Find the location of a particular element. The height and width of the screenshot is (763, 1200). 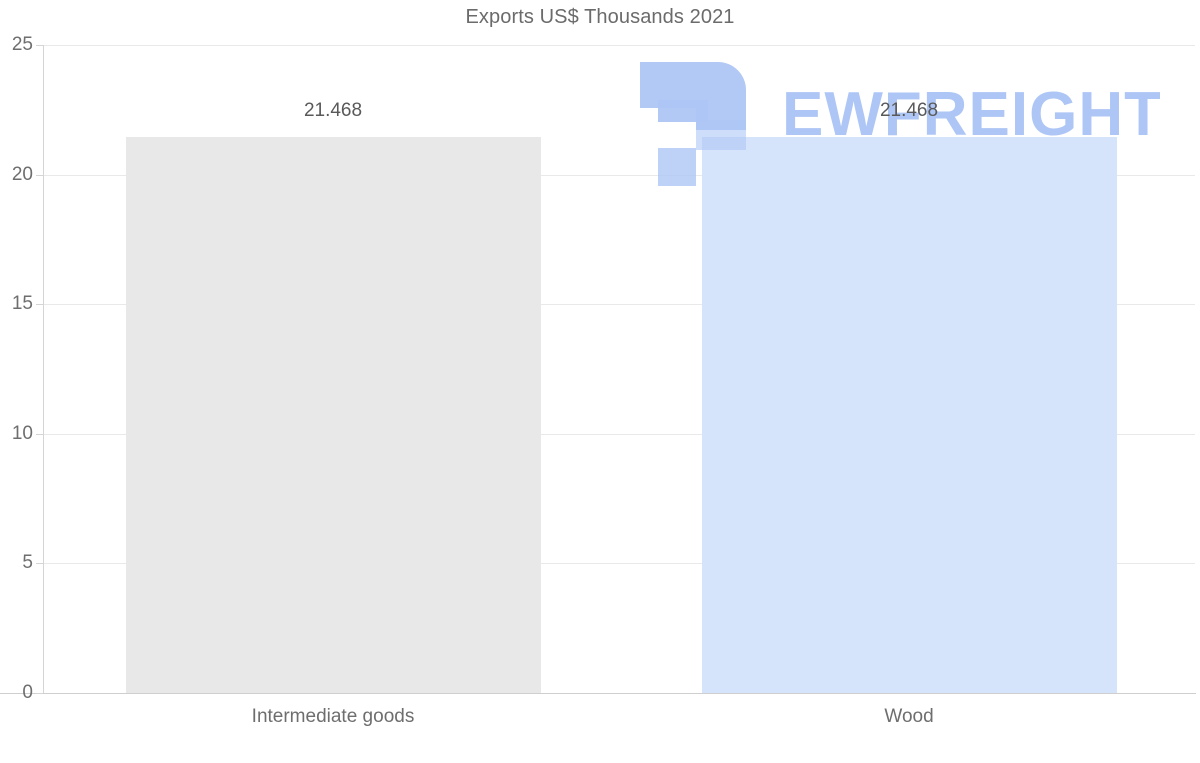

x-axis-label-intermediate-goods: Intermediate goods is located at coordinates (333, 716).